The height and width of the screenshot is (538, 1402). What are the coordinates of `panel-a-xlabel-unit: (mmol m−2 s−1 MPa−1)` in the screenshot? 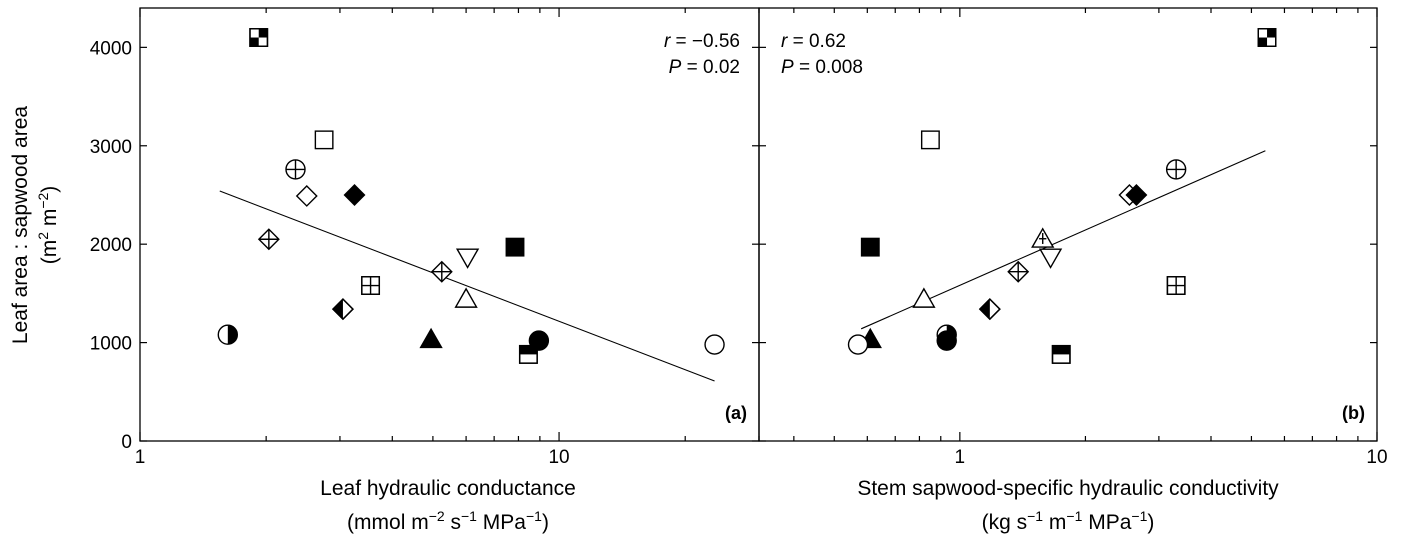 It's located at (448, 521).